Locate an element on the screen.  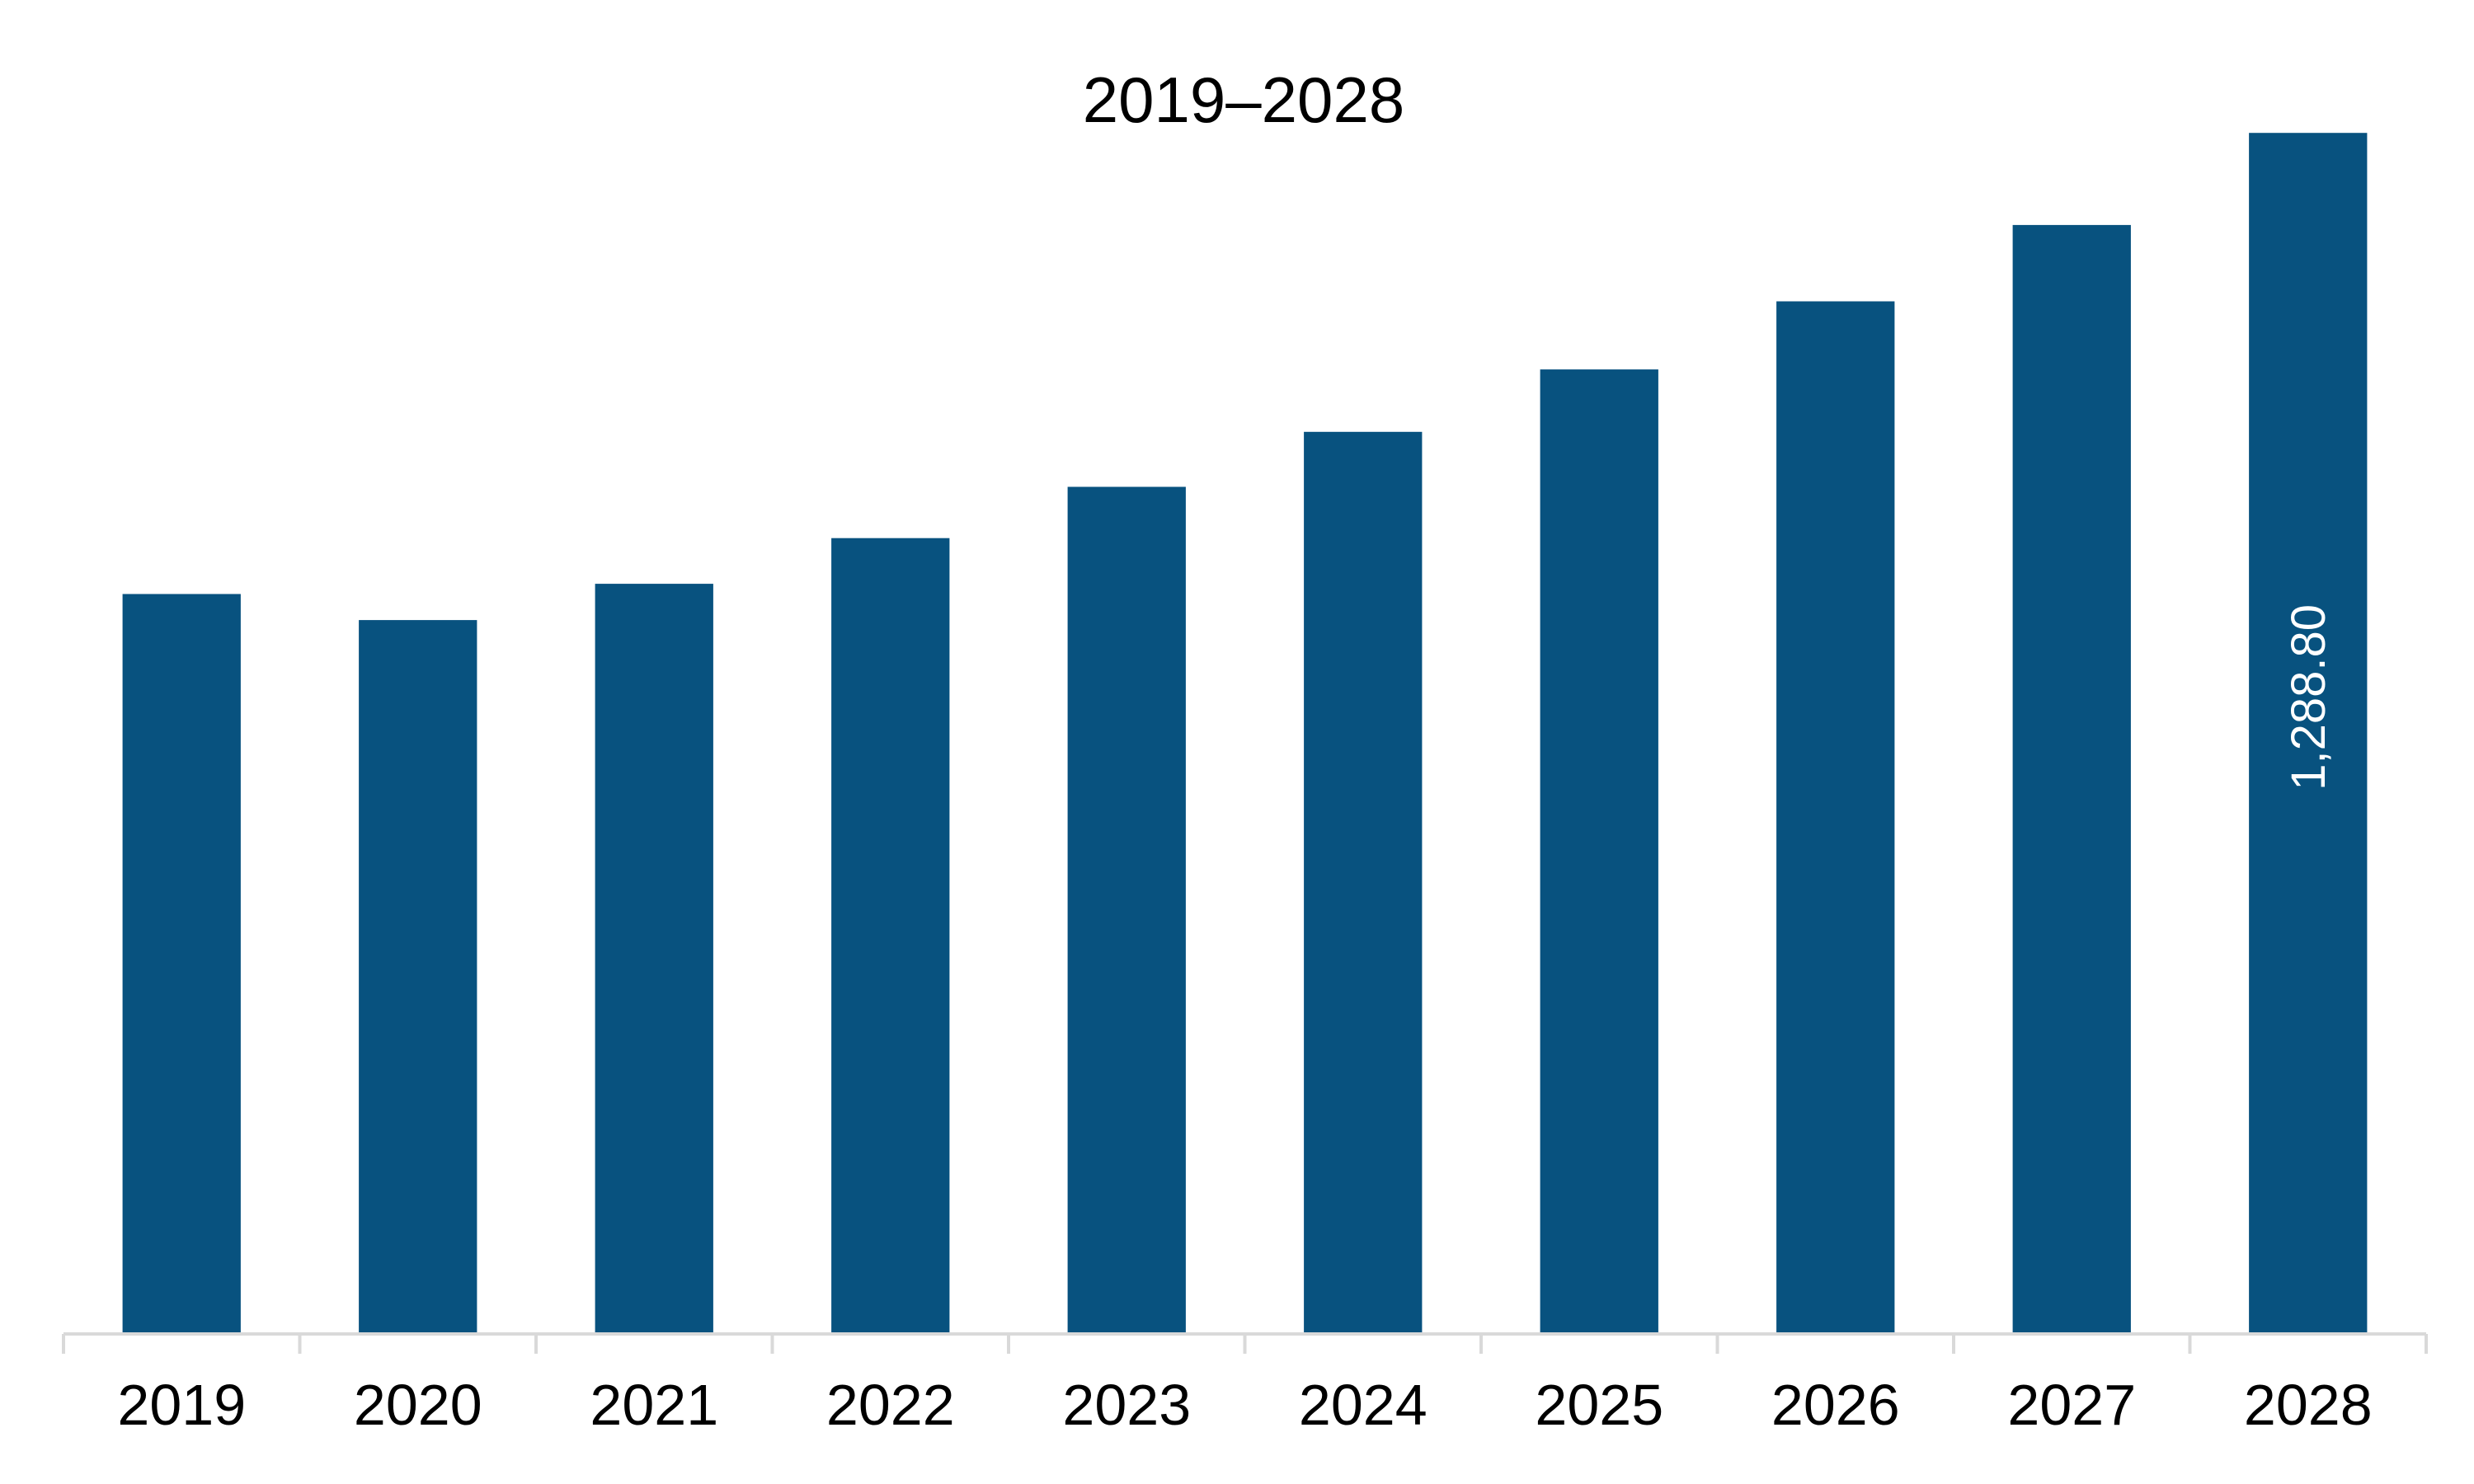
bar-2024 is located at coordinates (1363, 882).